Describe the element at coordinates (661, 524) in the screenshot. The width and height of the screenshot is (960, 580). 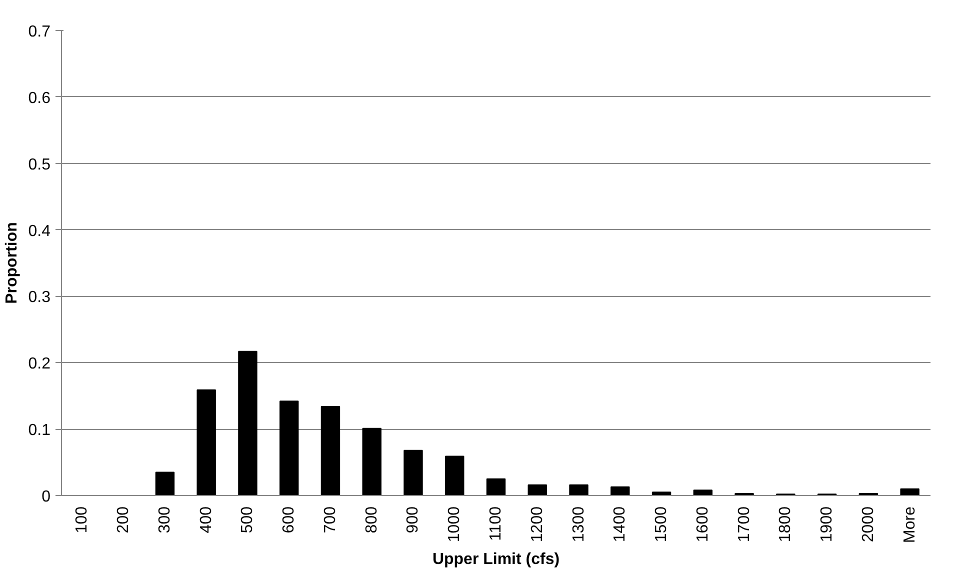
I see `x-tick-label: 1500` at that location.